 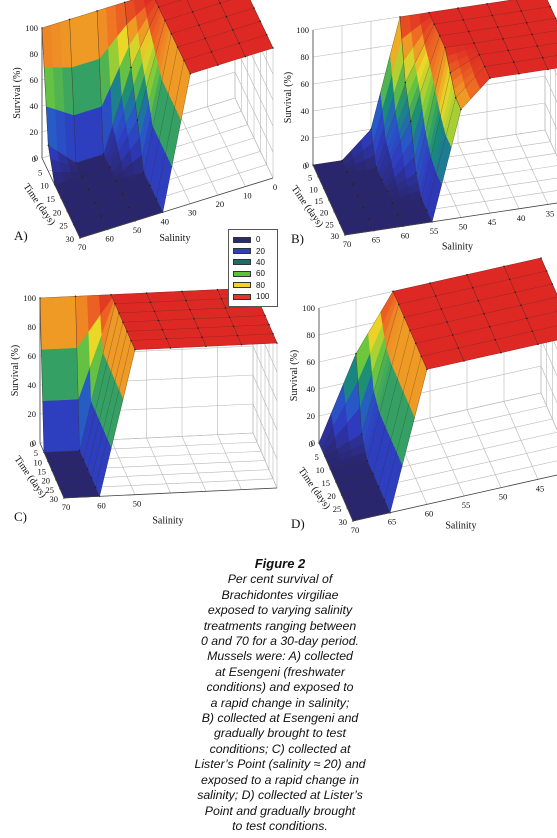 What do you see at coordinates (242, 262) in the screenshot?
I see `legend-swatch` at bounding box center [242, 262].